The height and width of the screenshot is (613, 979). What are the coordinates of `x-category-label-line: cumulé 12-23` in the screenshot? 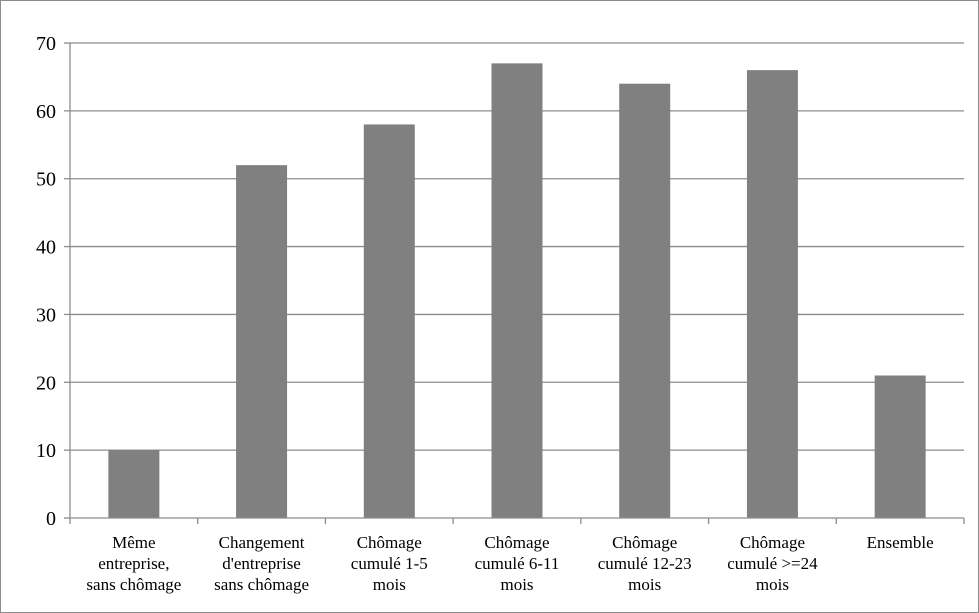 It's located at (645, 563).